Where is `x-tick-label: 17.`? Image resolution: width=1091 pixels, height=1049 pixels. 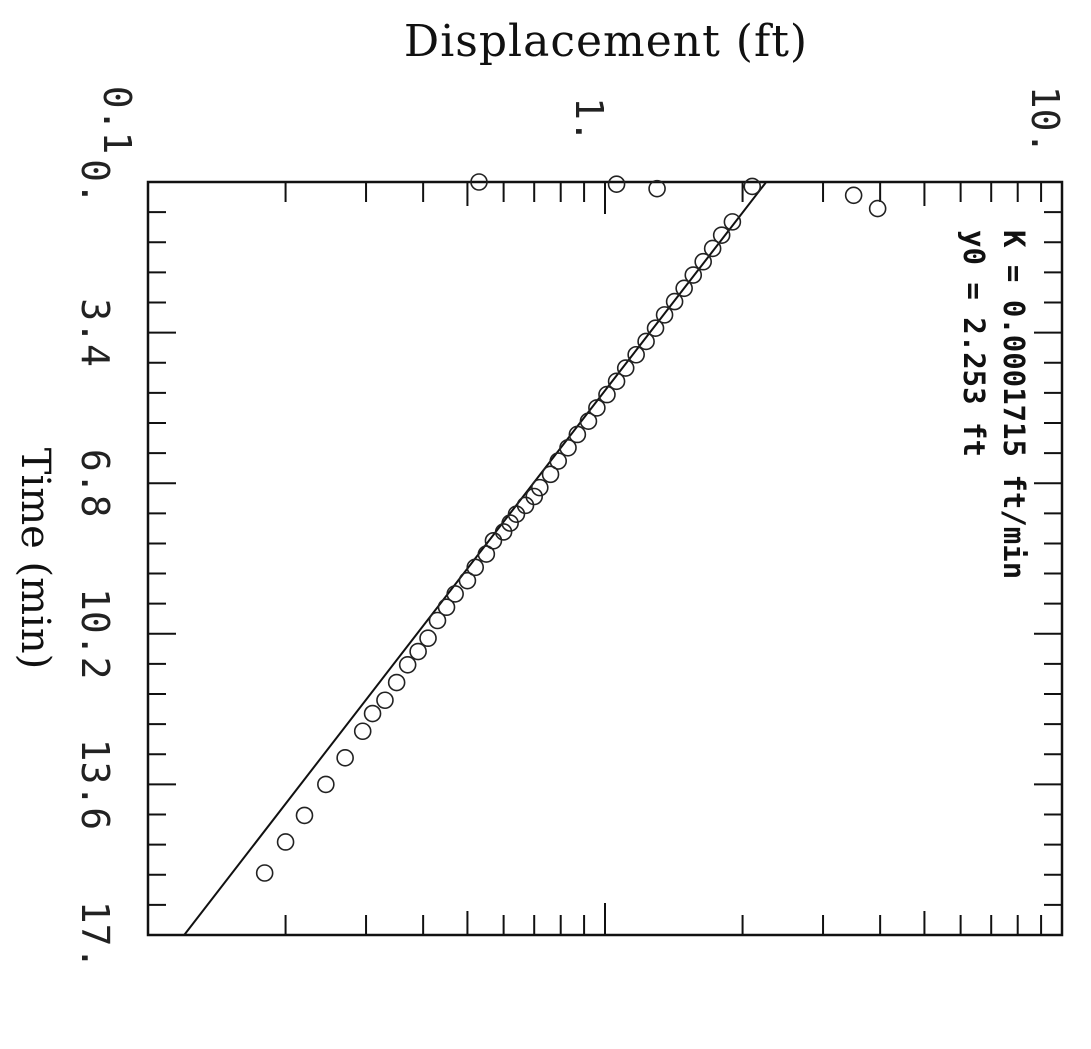
x-tick-label: 17. is located at coordinates (95, 935).